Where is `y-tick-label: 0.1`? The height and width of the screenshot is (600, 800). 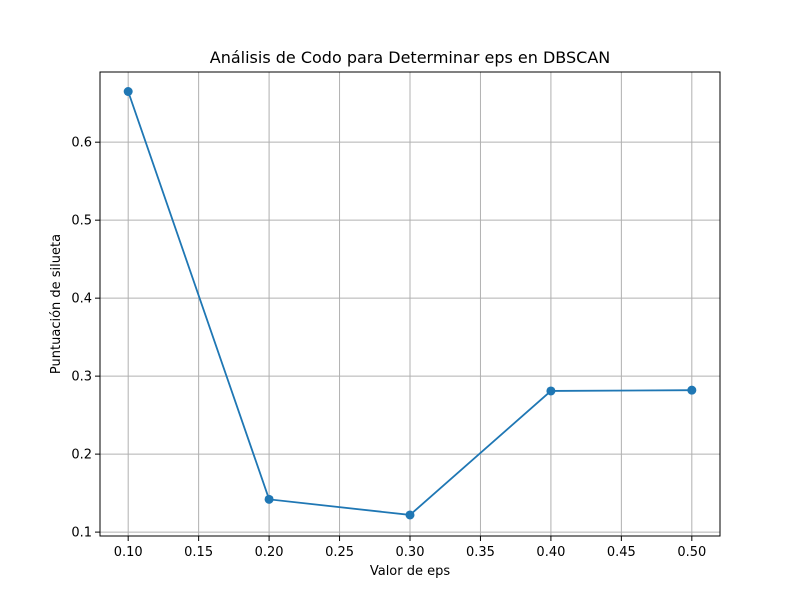
y-tick-label: 0.1 is located at coordinates (81, 533).